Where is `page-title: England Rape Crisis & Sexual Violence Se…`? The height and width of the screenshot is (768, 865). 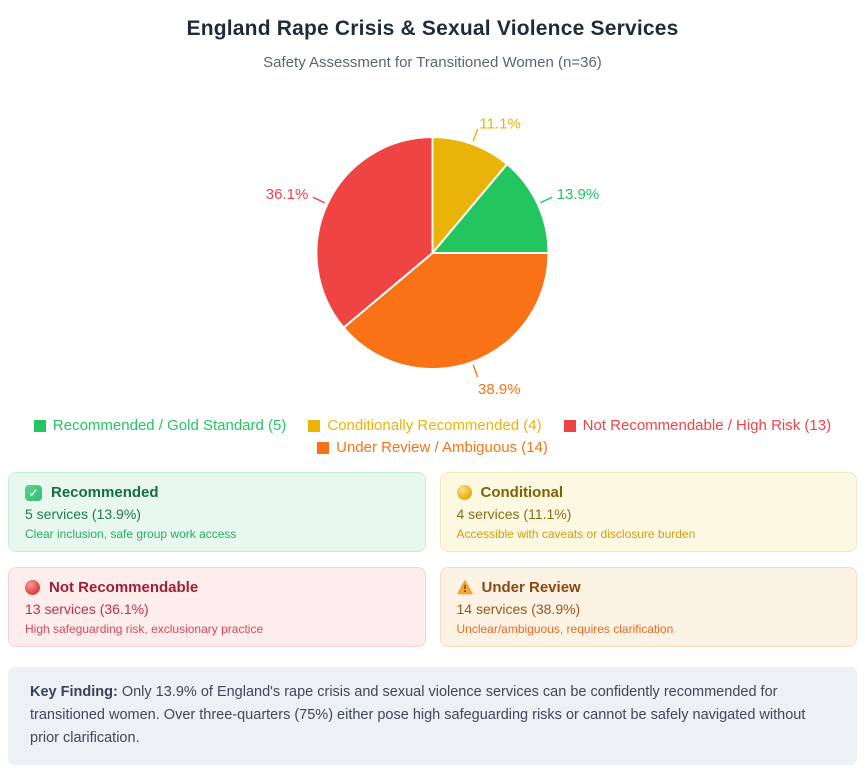 page-title: England Rape Crisis & Sexual Violence Se… is located at coordinates (432, 28).